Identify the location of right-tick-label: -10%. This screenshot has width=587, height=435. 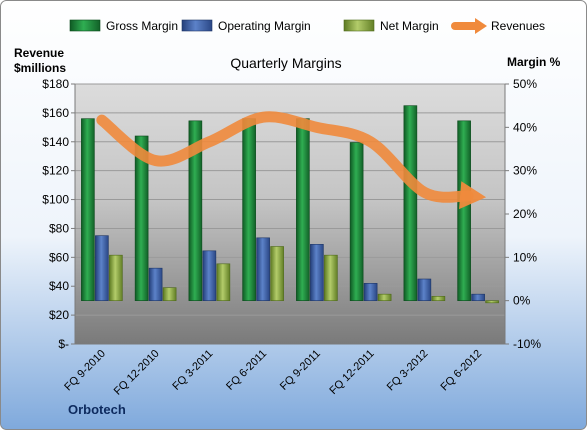
(527, 344).